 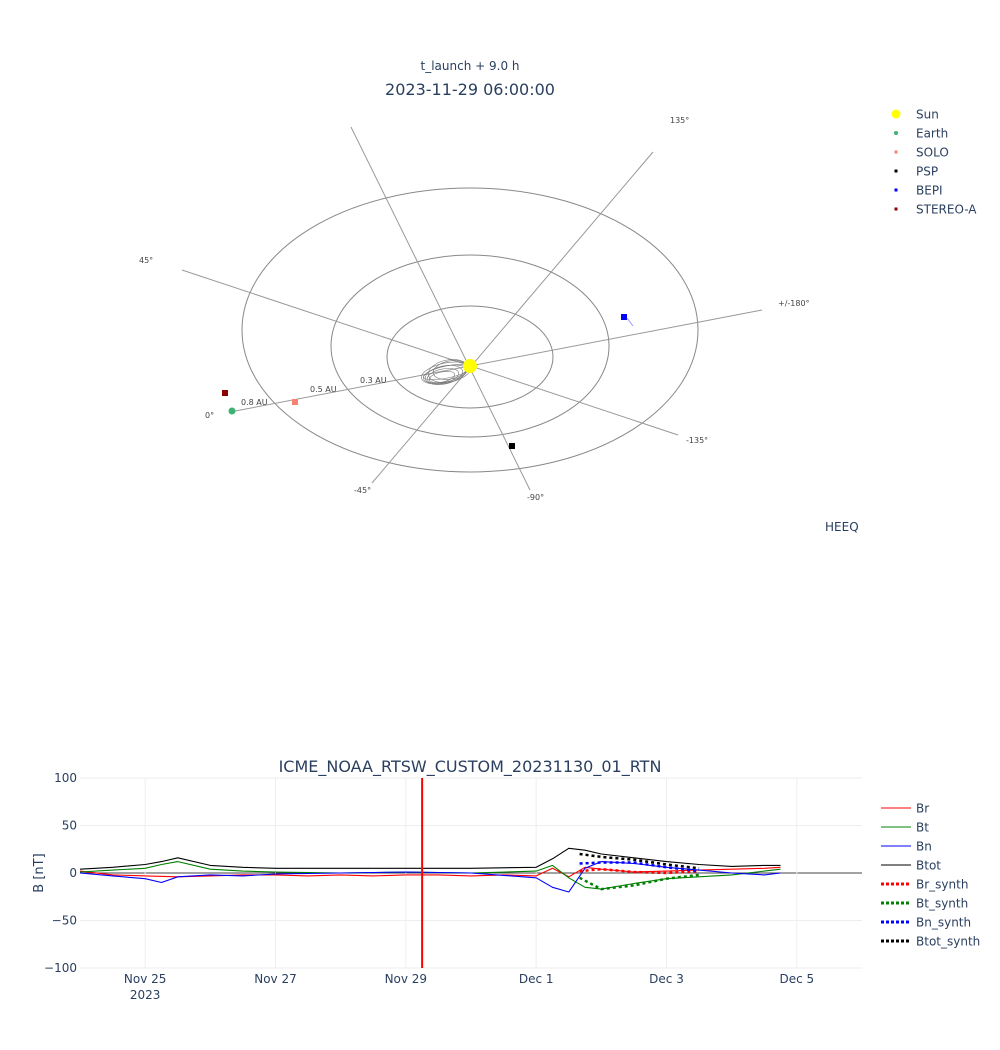 I want to click on series-bt, so click(x=430, y=875).